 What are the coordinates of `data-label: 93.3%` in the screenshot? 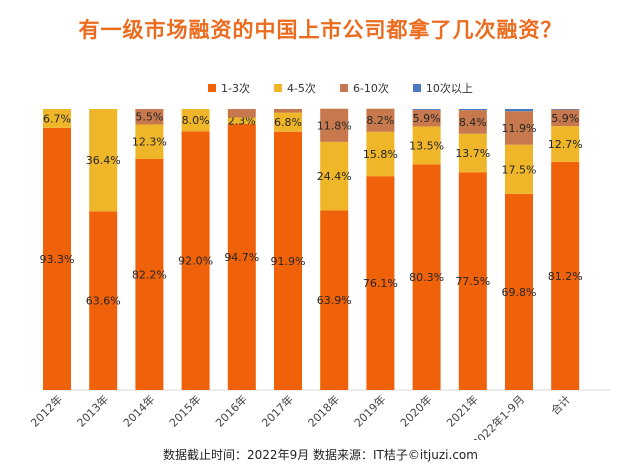 It's located at (57, 259).